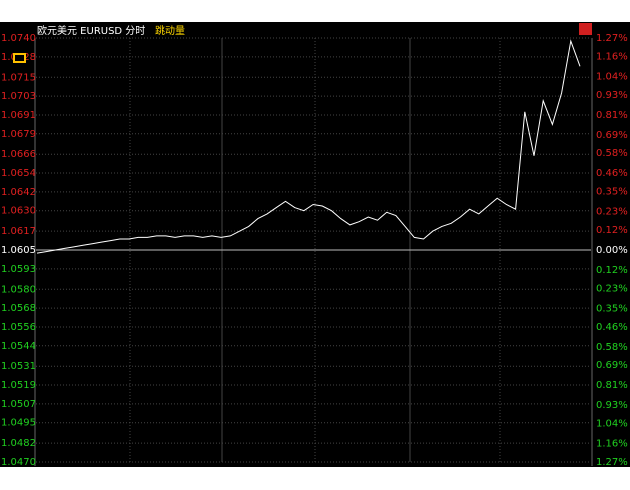 The width and height of the screenshot is (630, 490). What do you see at coordinates (18, 404) in the screenshot?
I see `y-tick-label: 1.0507` at bounding box center [18, 404].